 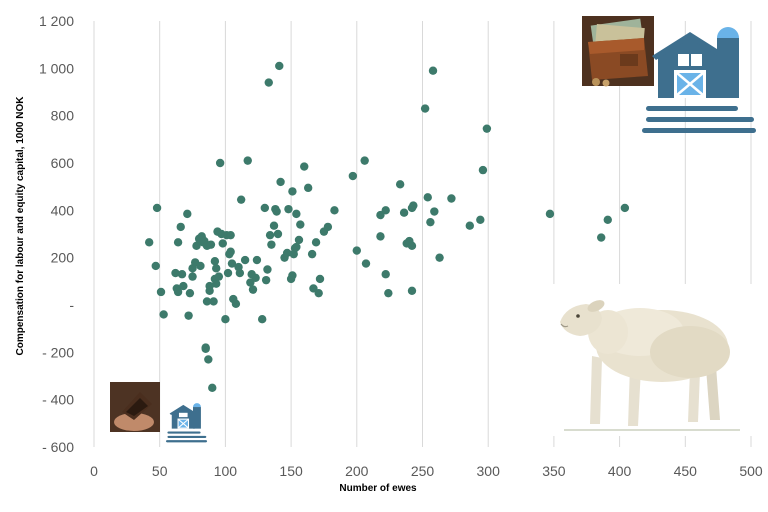 I want to click on sheep-illustration, so click(x=652, y=360).